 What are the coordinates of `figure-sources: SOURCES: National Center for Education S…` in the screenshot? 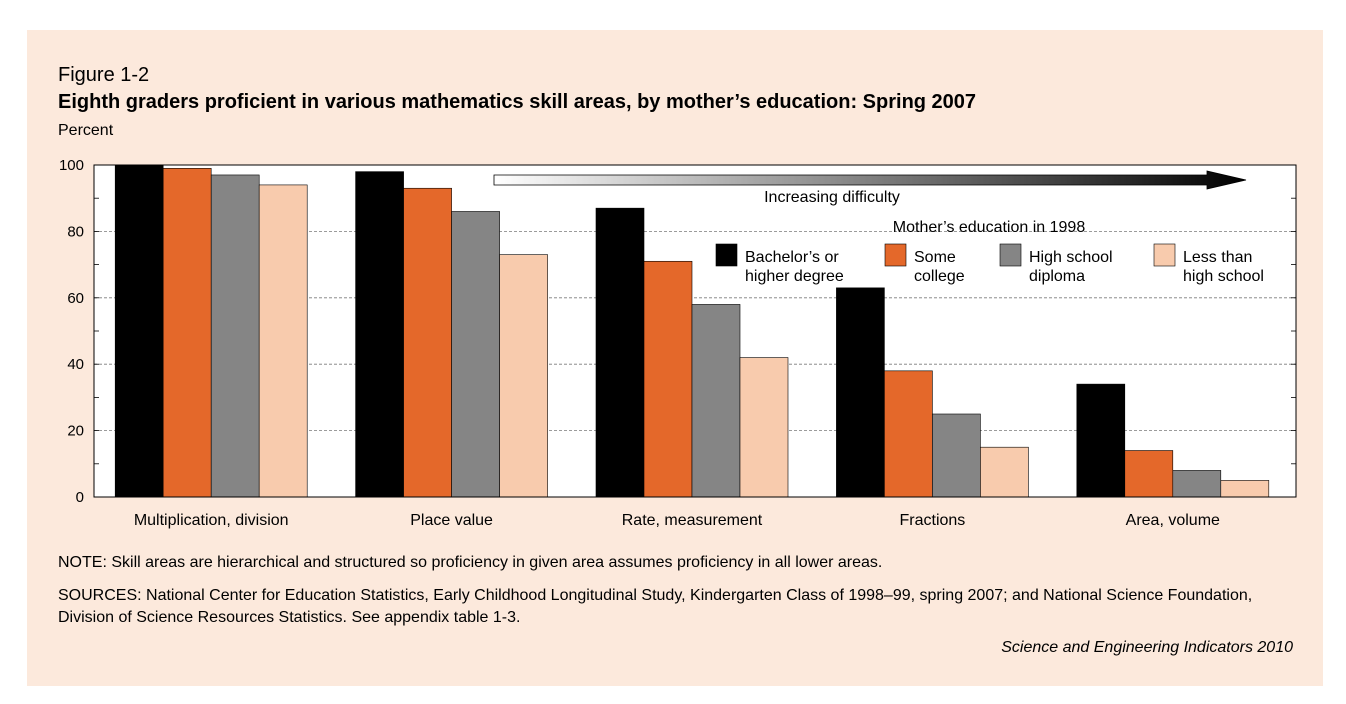 It's located at (655, 606).